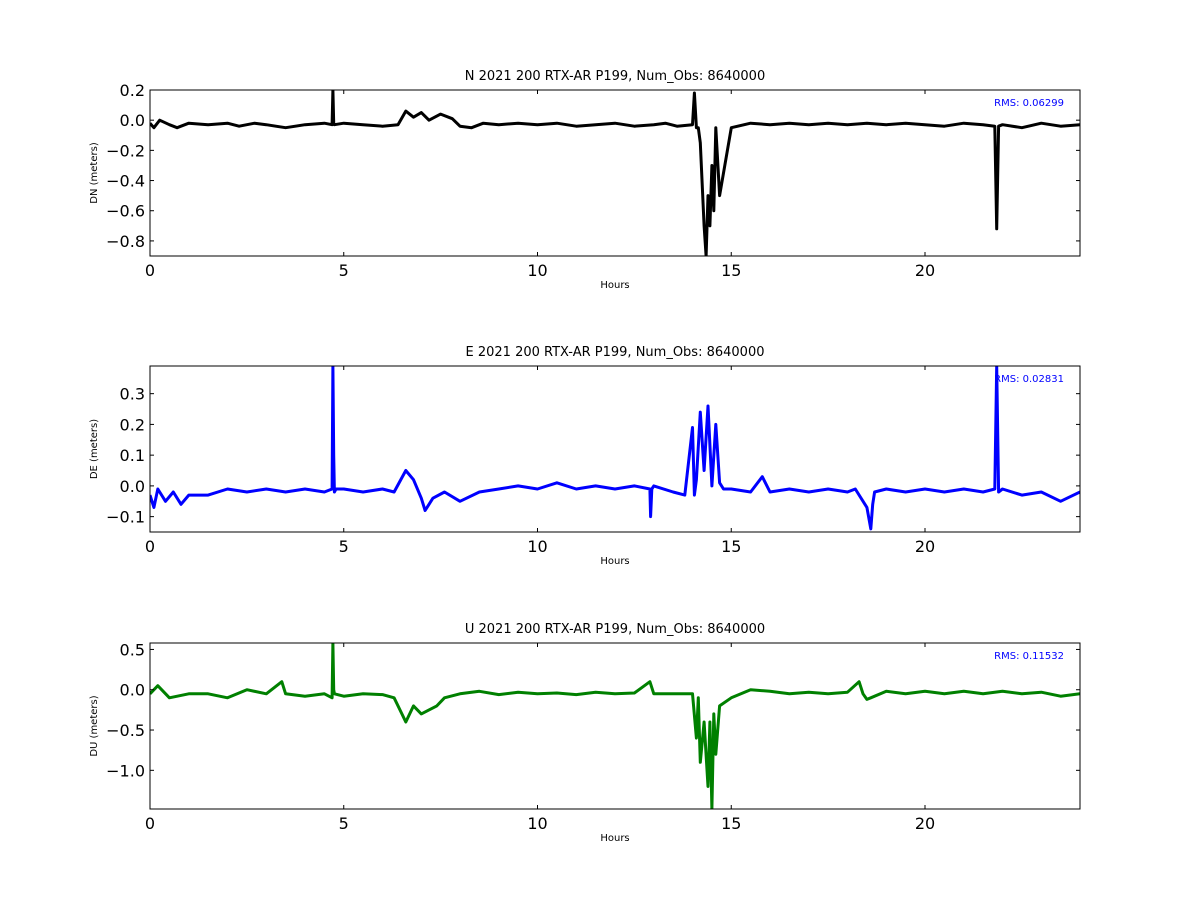 The height and width of the screenshot is (900, 1200). What do you see at coordinates (125, 211) in the screenshot?
I see `y-tick-label: −0.6` at bounding box center [125, 211].